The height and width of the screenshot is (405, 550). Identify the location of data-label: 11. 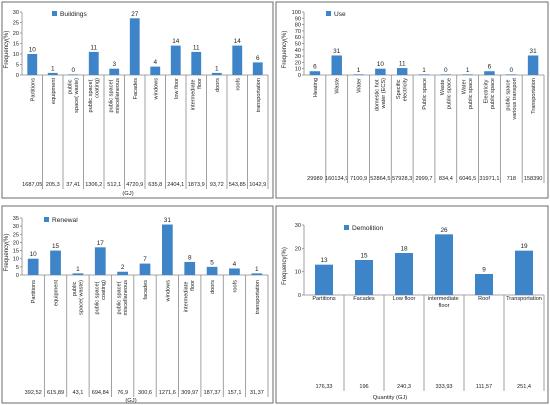
(93, 47).